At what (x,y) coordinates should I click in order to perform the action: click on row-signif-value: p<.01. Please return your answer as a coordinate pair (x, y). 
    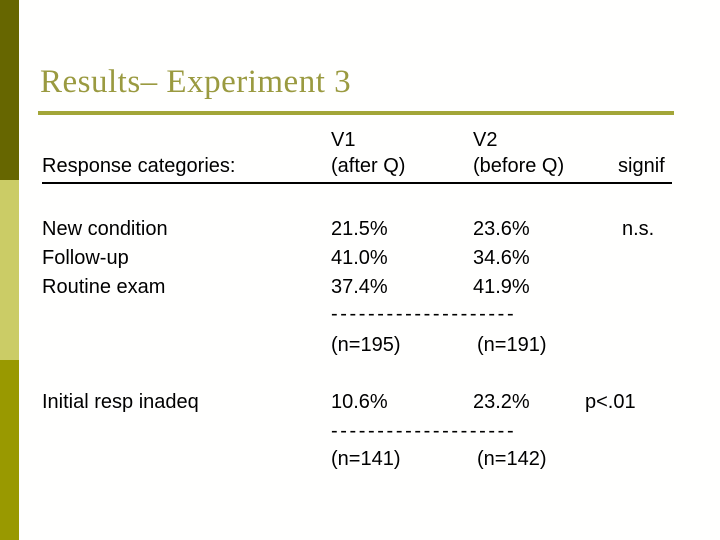
    Looking at the image, I should click on (610, 402).